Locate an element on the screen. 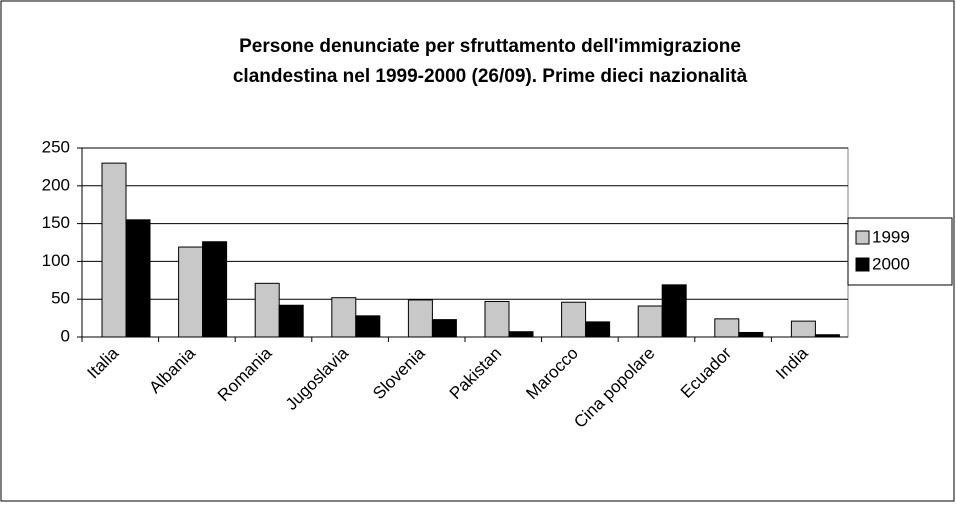  y-tick-label: 100 is located at coordinates (56, 260).